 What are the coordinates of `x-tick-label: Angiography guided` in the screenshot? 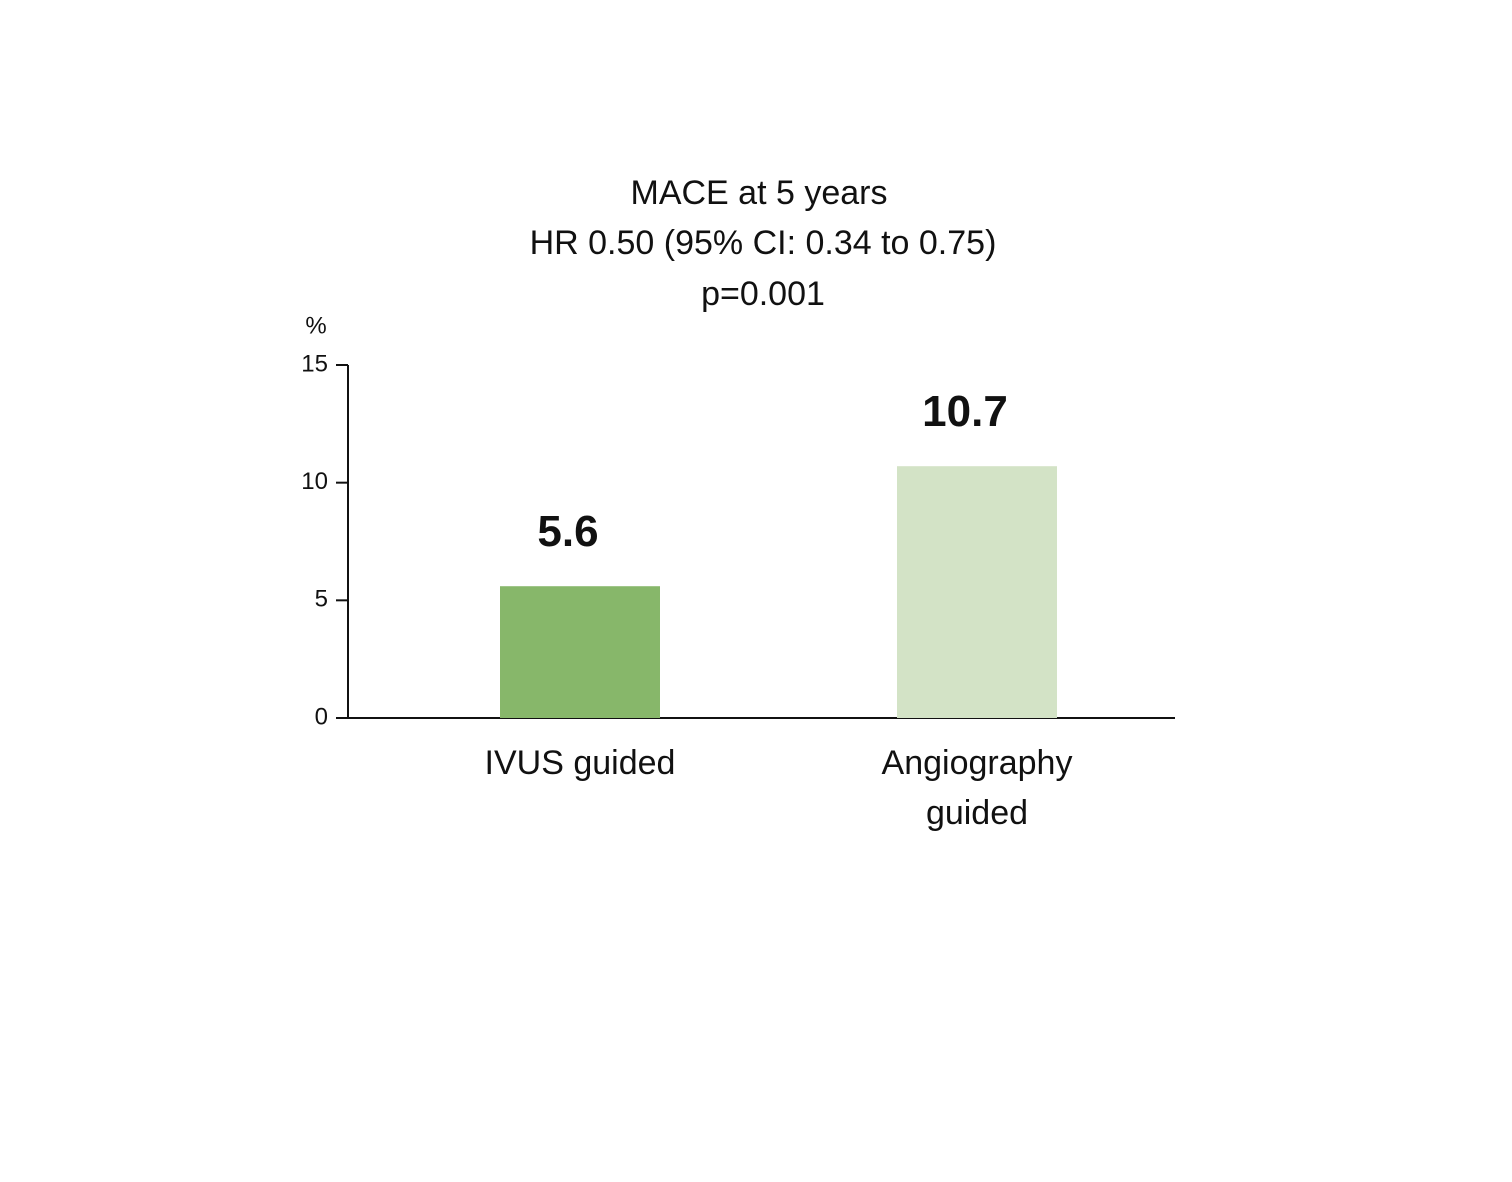 It's located at (977, 788).